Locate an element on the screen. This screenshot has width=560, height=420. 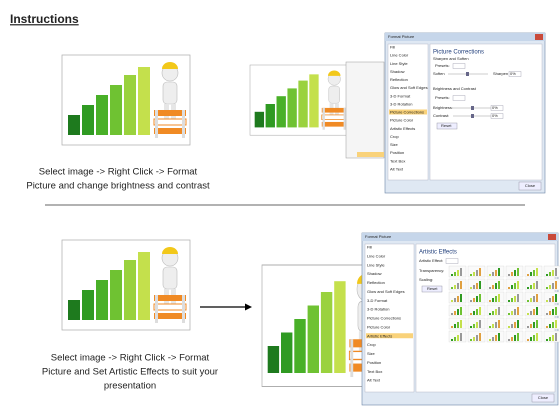
label: Picture Corrections is located at coordinates (458, 53).